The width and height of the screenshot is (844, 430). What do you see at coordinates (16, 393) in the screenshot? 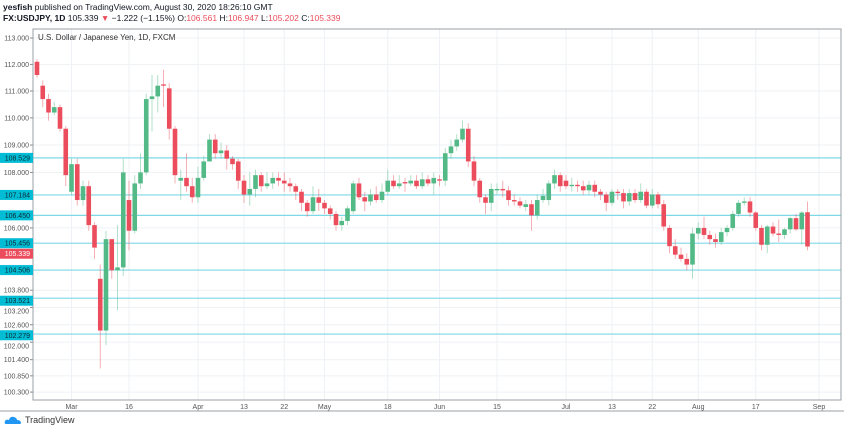
I see `y-tick-label: 100.300` at bounding box center [16, 393].